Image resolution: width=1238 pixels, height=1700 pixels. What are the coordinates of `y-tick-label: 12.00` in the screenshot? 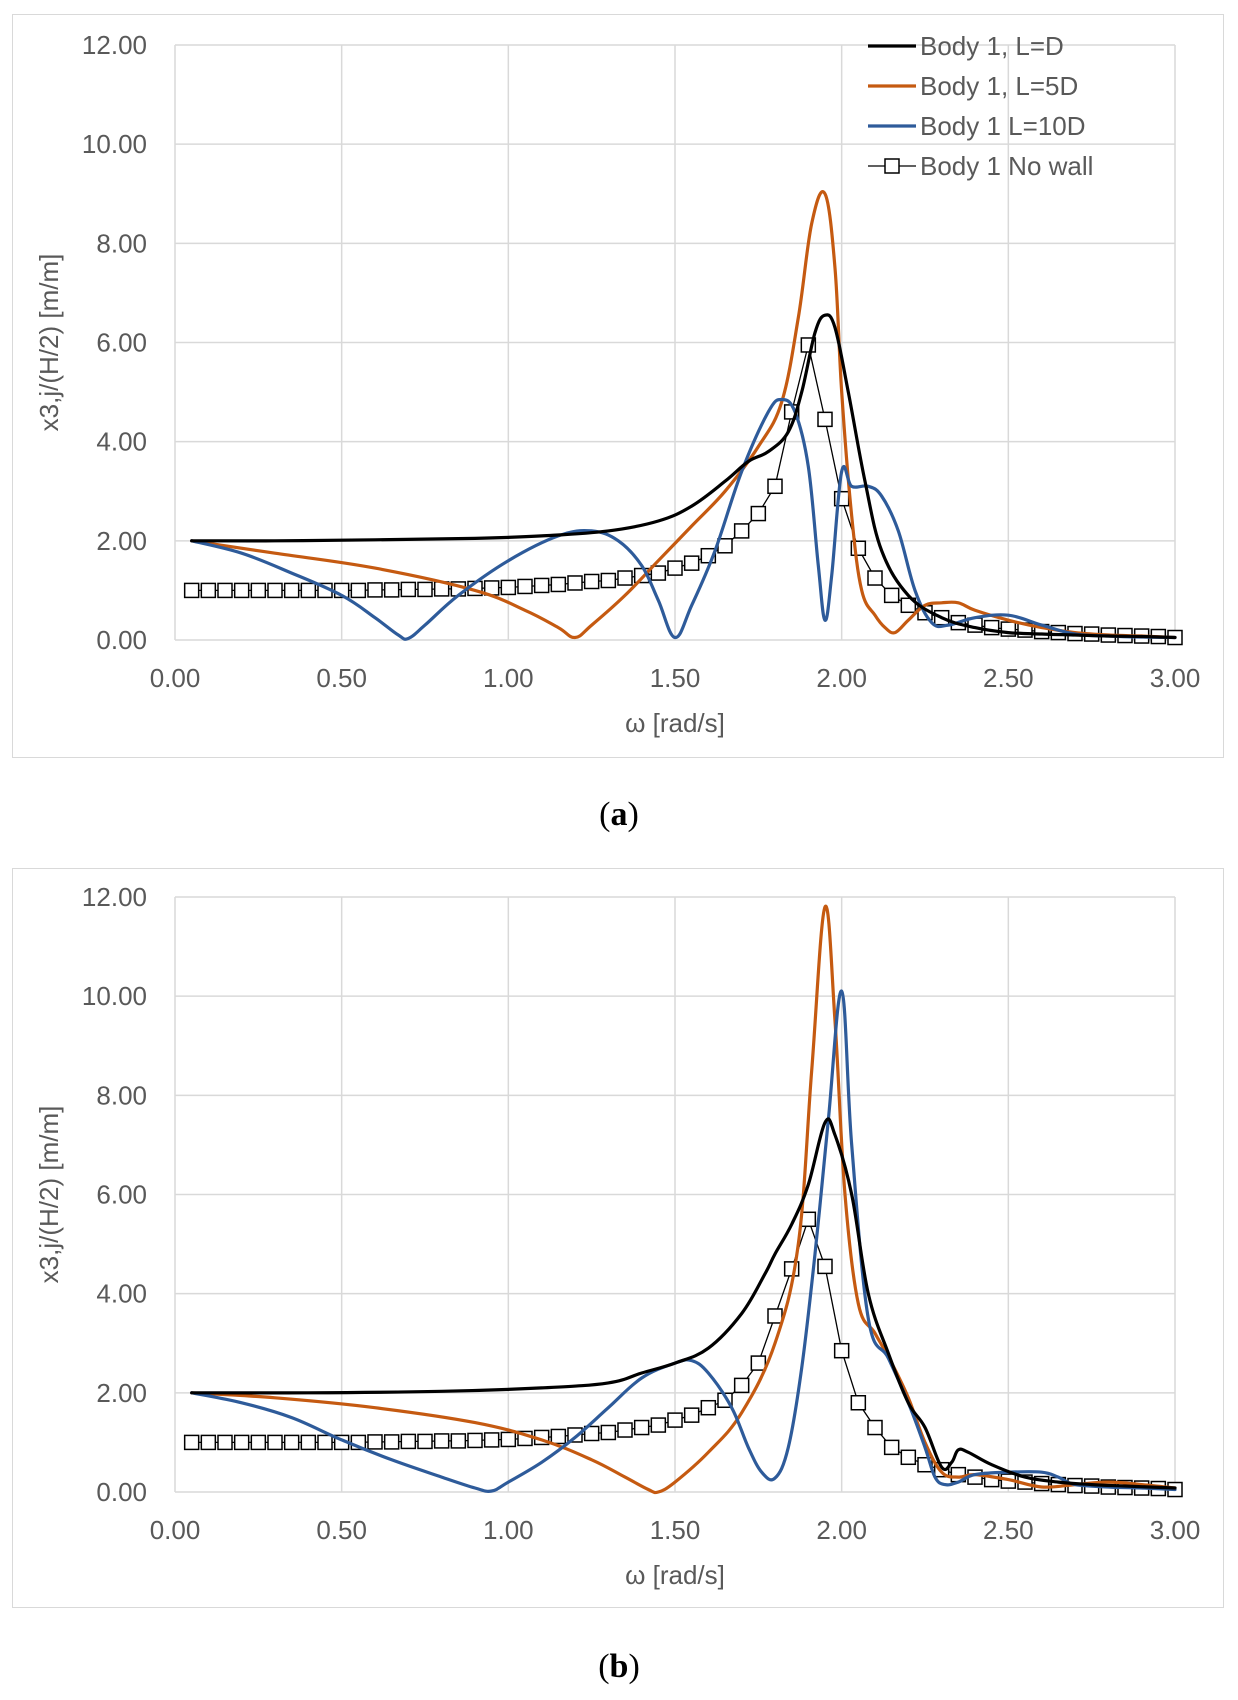 It's located at (114, 897).